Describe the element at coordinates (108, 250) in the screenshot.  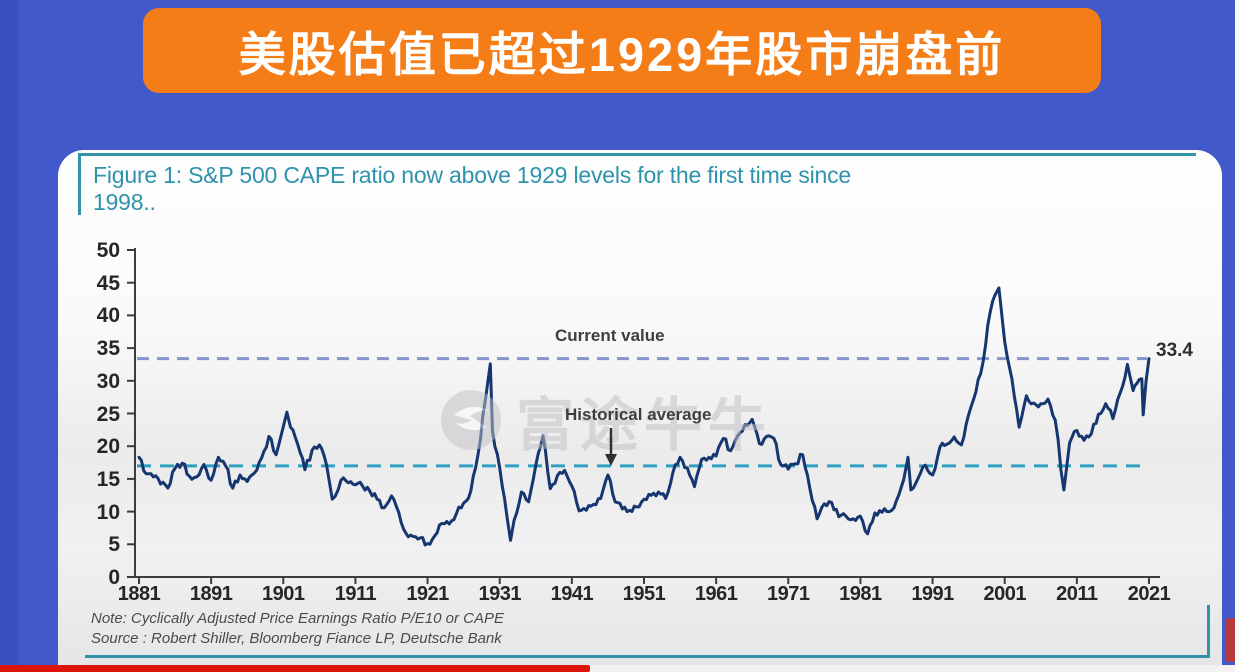
I see `y-axis-label: 50` at that location.